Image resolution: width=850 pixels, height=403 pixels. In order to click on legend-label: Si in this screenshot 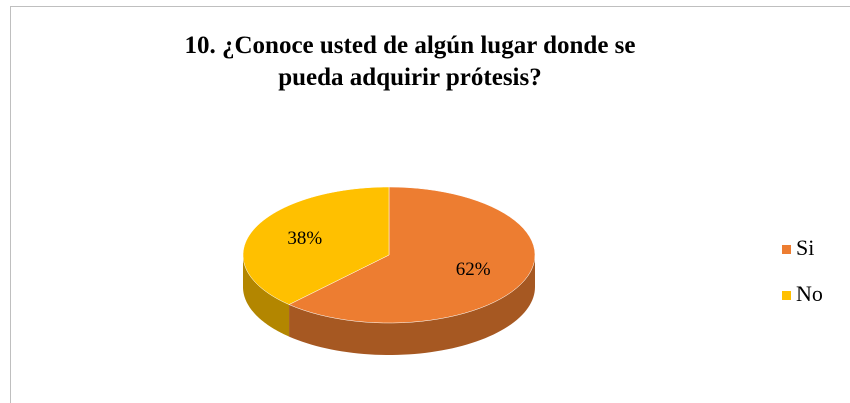, I will do `click(805, 247)`.